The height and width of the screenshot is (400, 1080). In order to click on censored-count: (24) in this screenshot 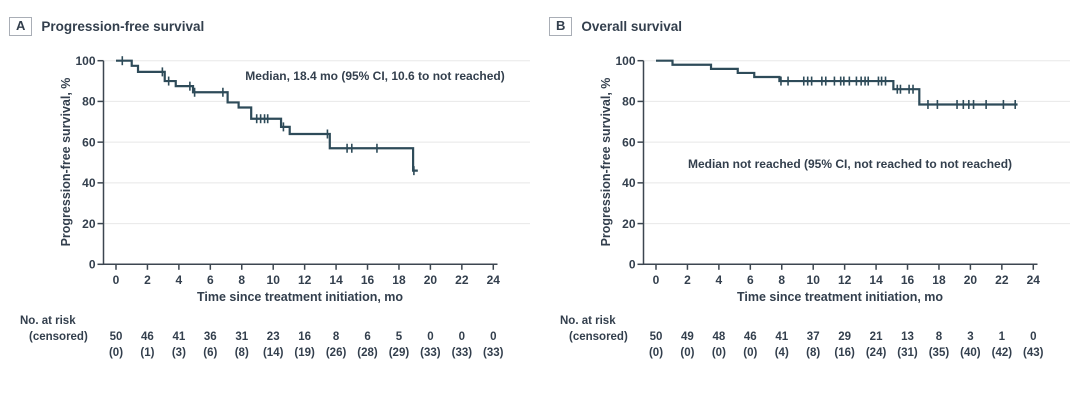, I will do `click(876, 353)`.